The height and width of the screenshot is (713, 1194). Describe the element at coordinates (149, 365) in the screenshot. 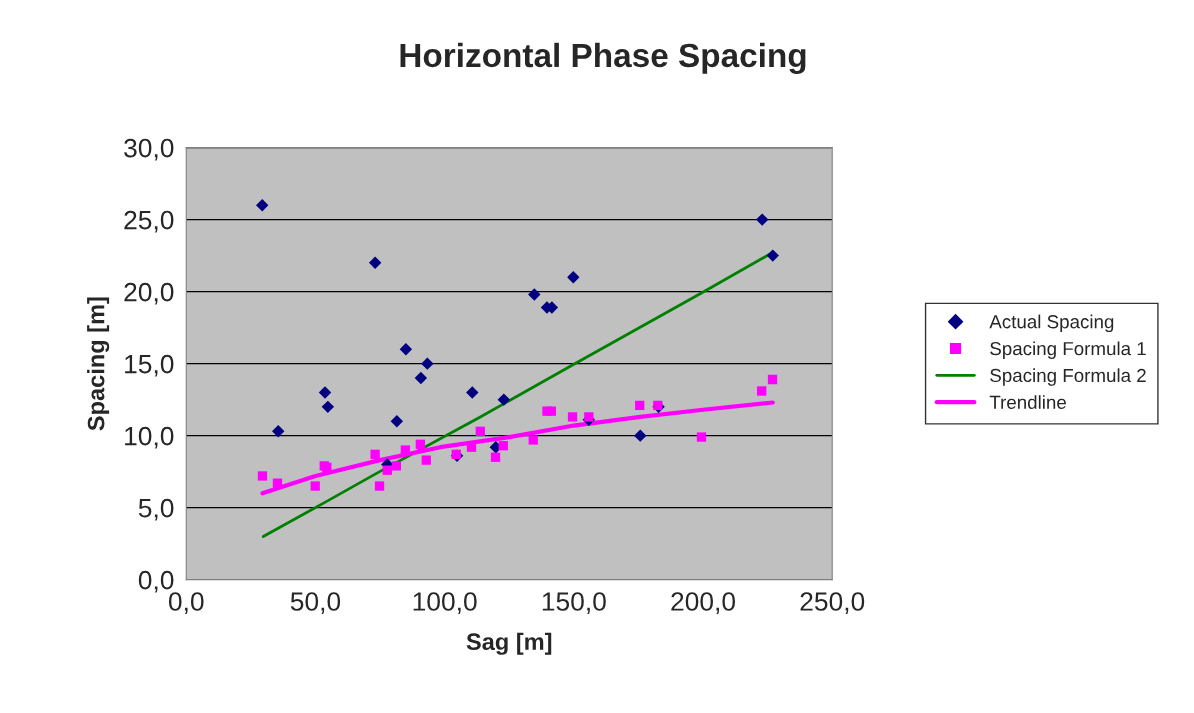

I see `y-tick-label: 15,0` at that location.